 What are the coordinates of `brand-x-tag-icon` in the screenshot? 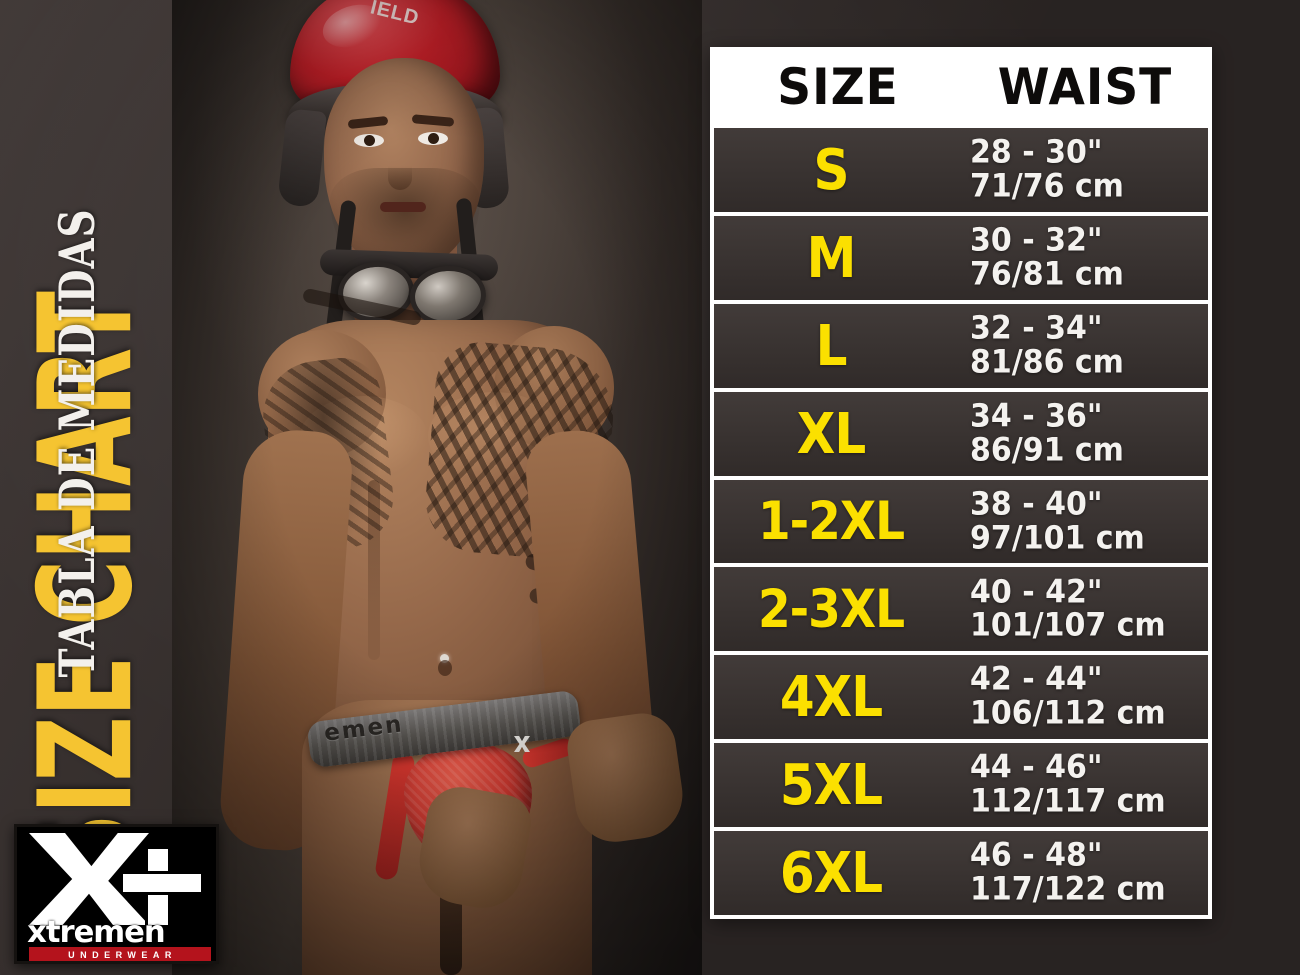 It's located at (522, 744).